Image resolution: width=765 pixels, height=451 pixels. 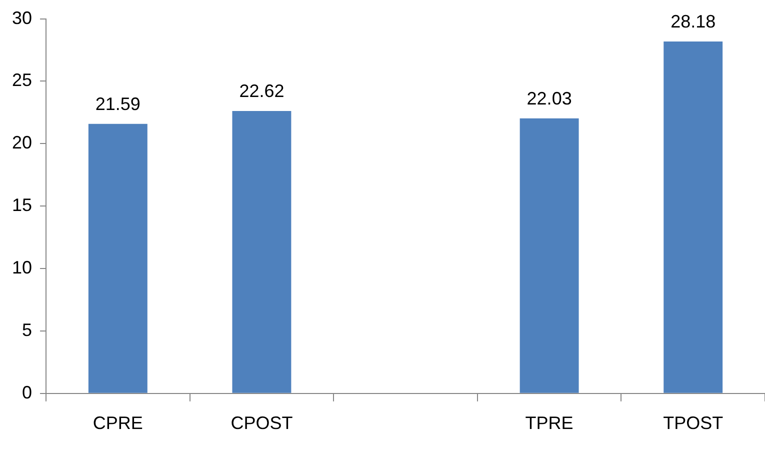 I want to click on x-tick-label: TPRE, so click(x=549, y=423).